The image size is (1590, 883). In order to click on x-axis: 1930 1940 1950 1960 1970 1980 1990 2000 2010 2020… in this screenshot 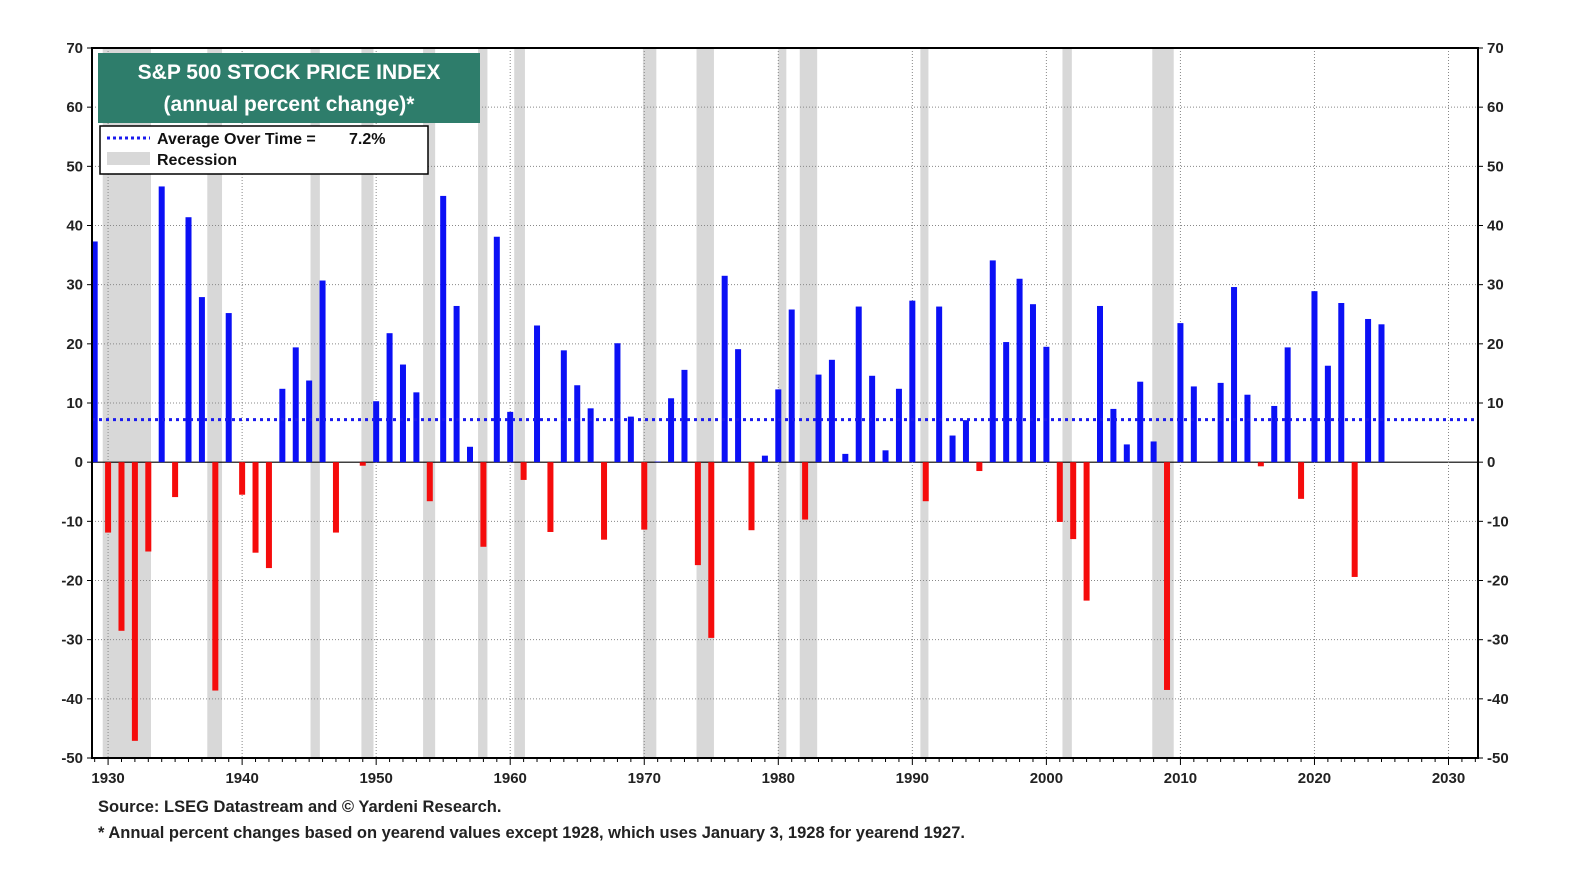, I will do `click(783, 772)`.